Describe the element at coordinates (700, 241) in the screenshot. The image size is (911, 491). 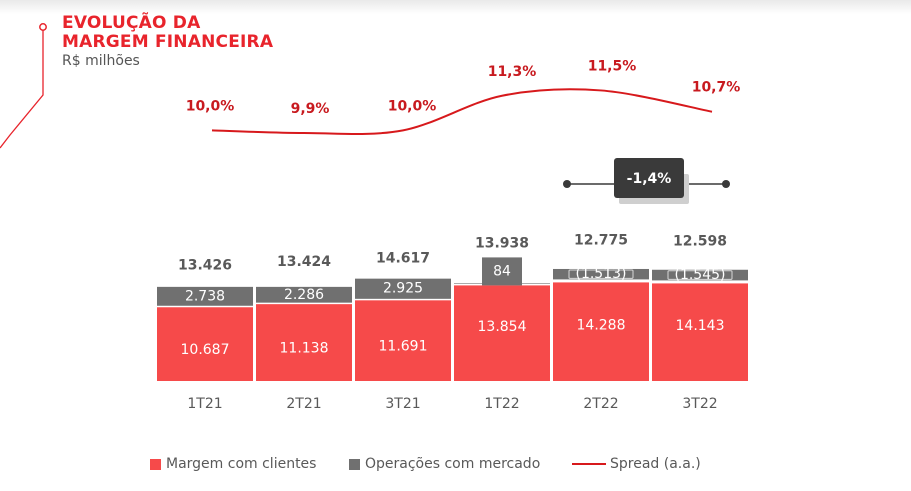
I see `label-total: 12.598` at that location.